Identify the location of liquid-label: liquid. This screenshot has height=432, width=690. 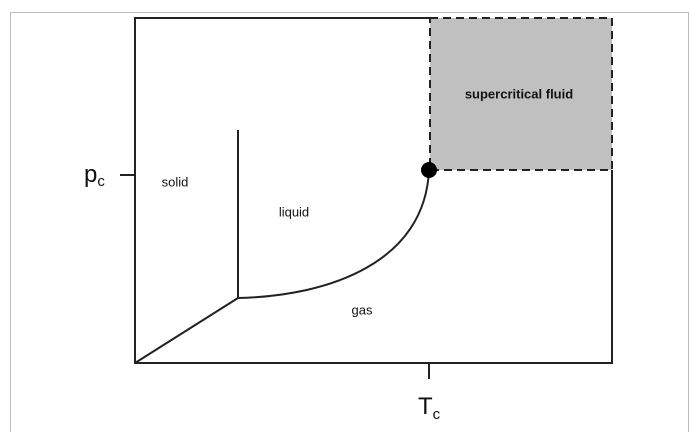
(294, 211).